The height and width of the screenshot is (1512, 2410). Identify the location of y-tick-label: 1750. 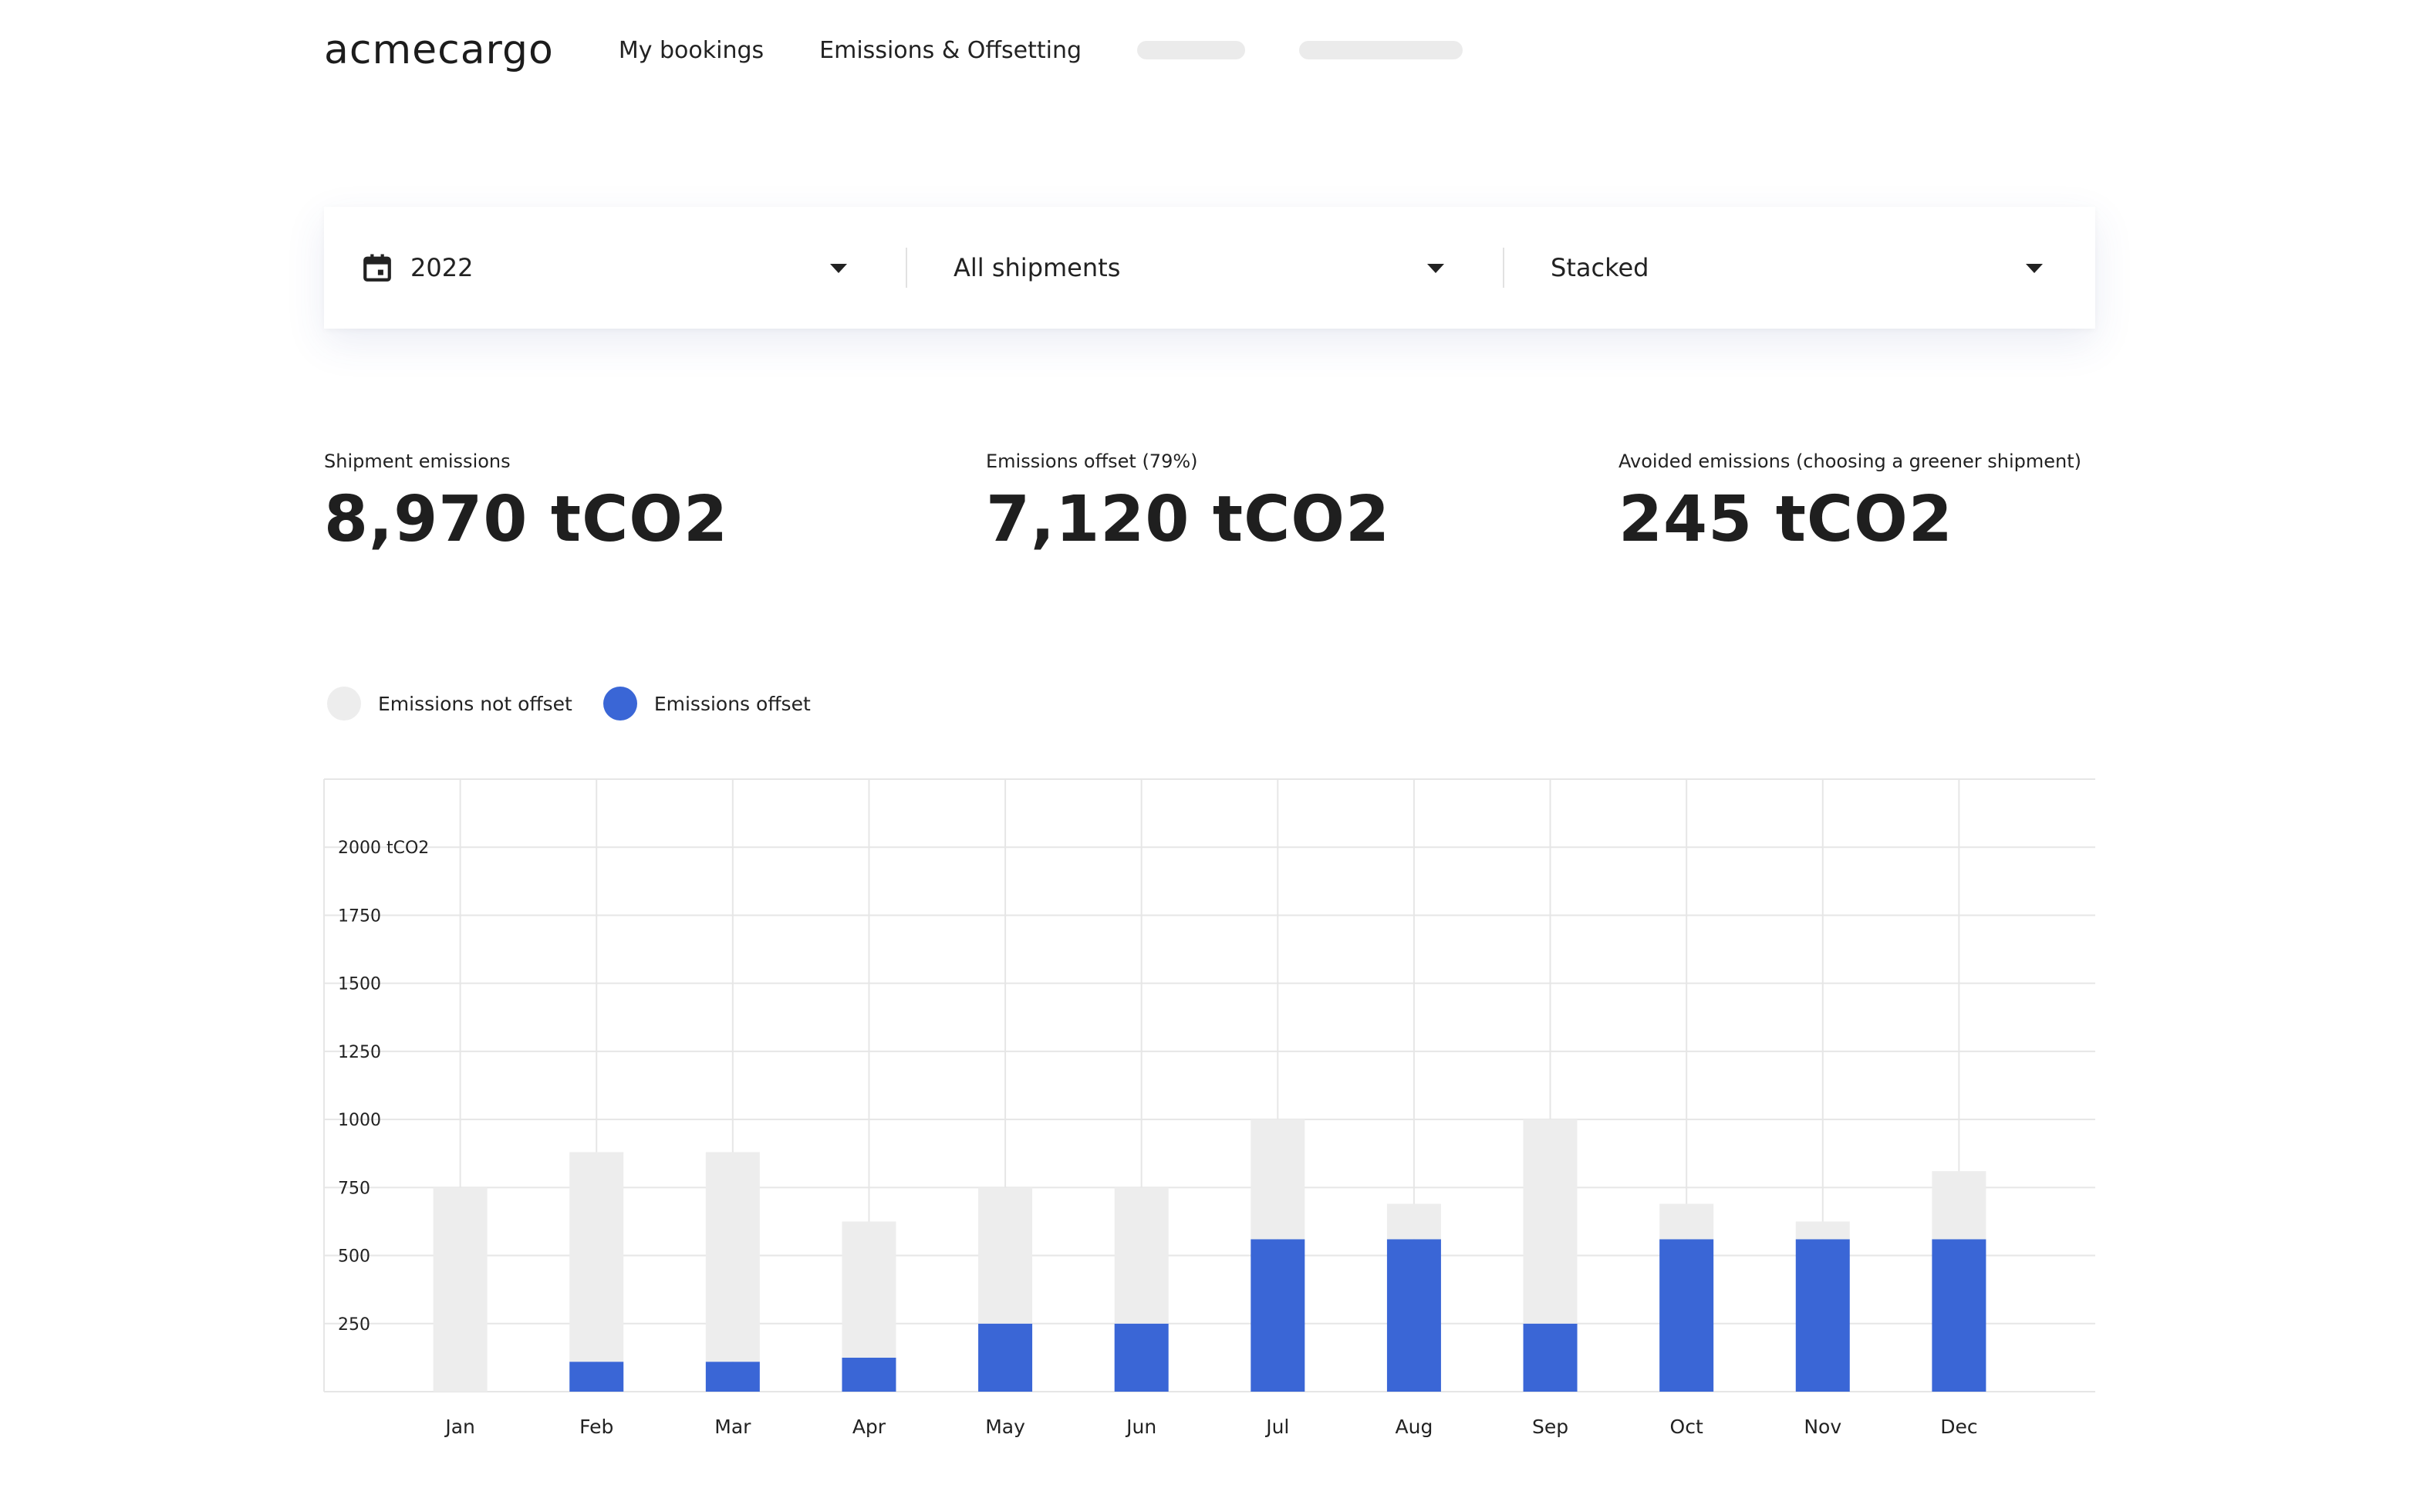
(359, 916).